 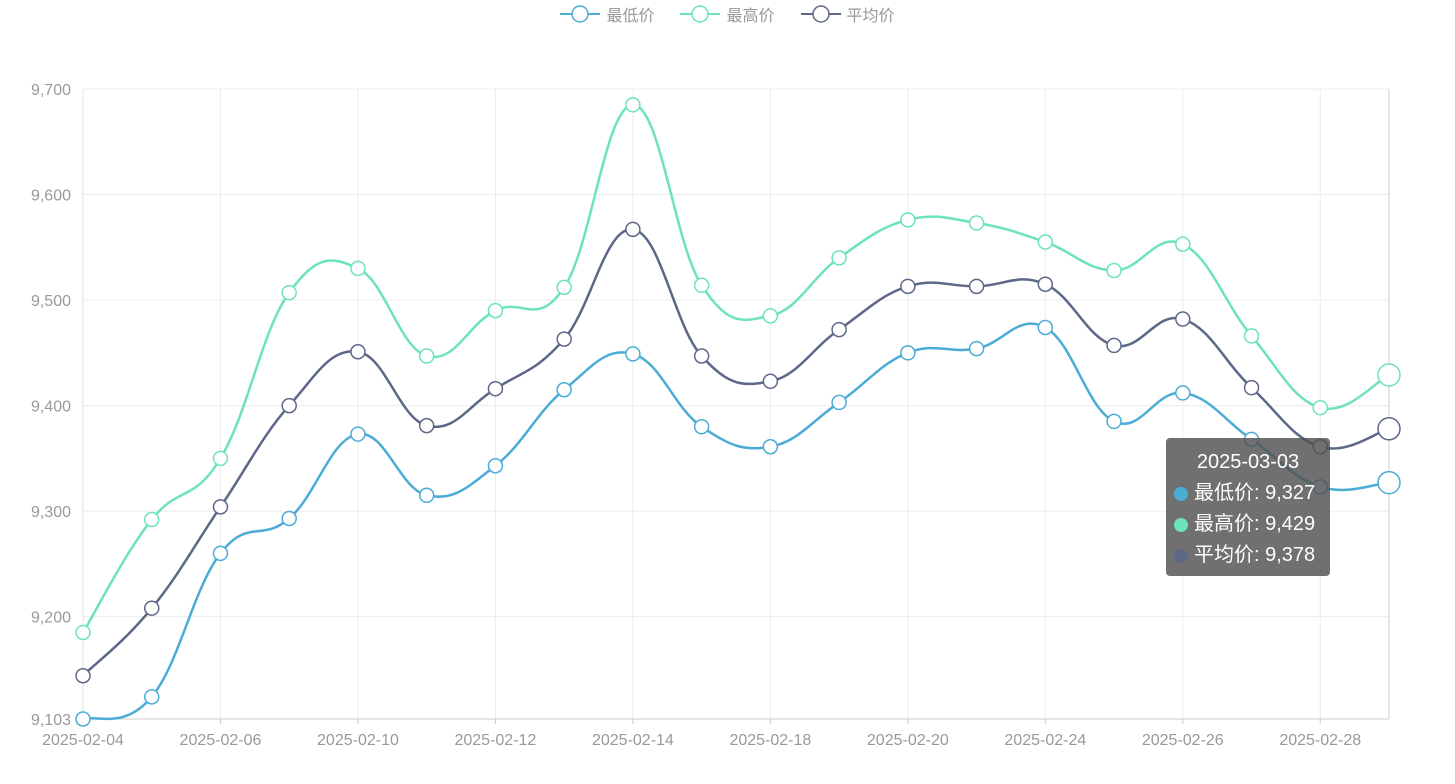 What do you see at coordinates (51, 720) in the screenshot?
I see `y-tick-label: 9,103` at bounding box center [51, 720].